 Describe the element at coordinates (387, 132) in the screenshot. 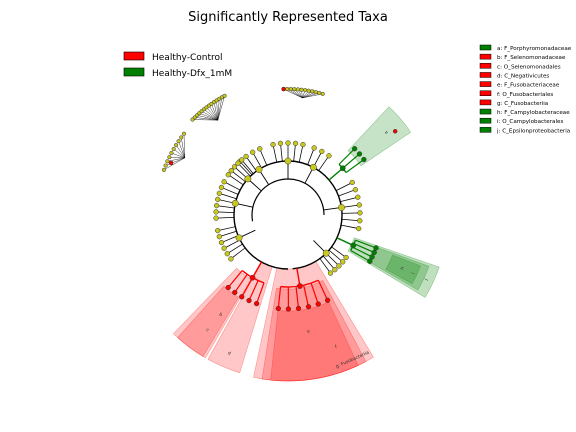

I see `clade-label: a` at that location.